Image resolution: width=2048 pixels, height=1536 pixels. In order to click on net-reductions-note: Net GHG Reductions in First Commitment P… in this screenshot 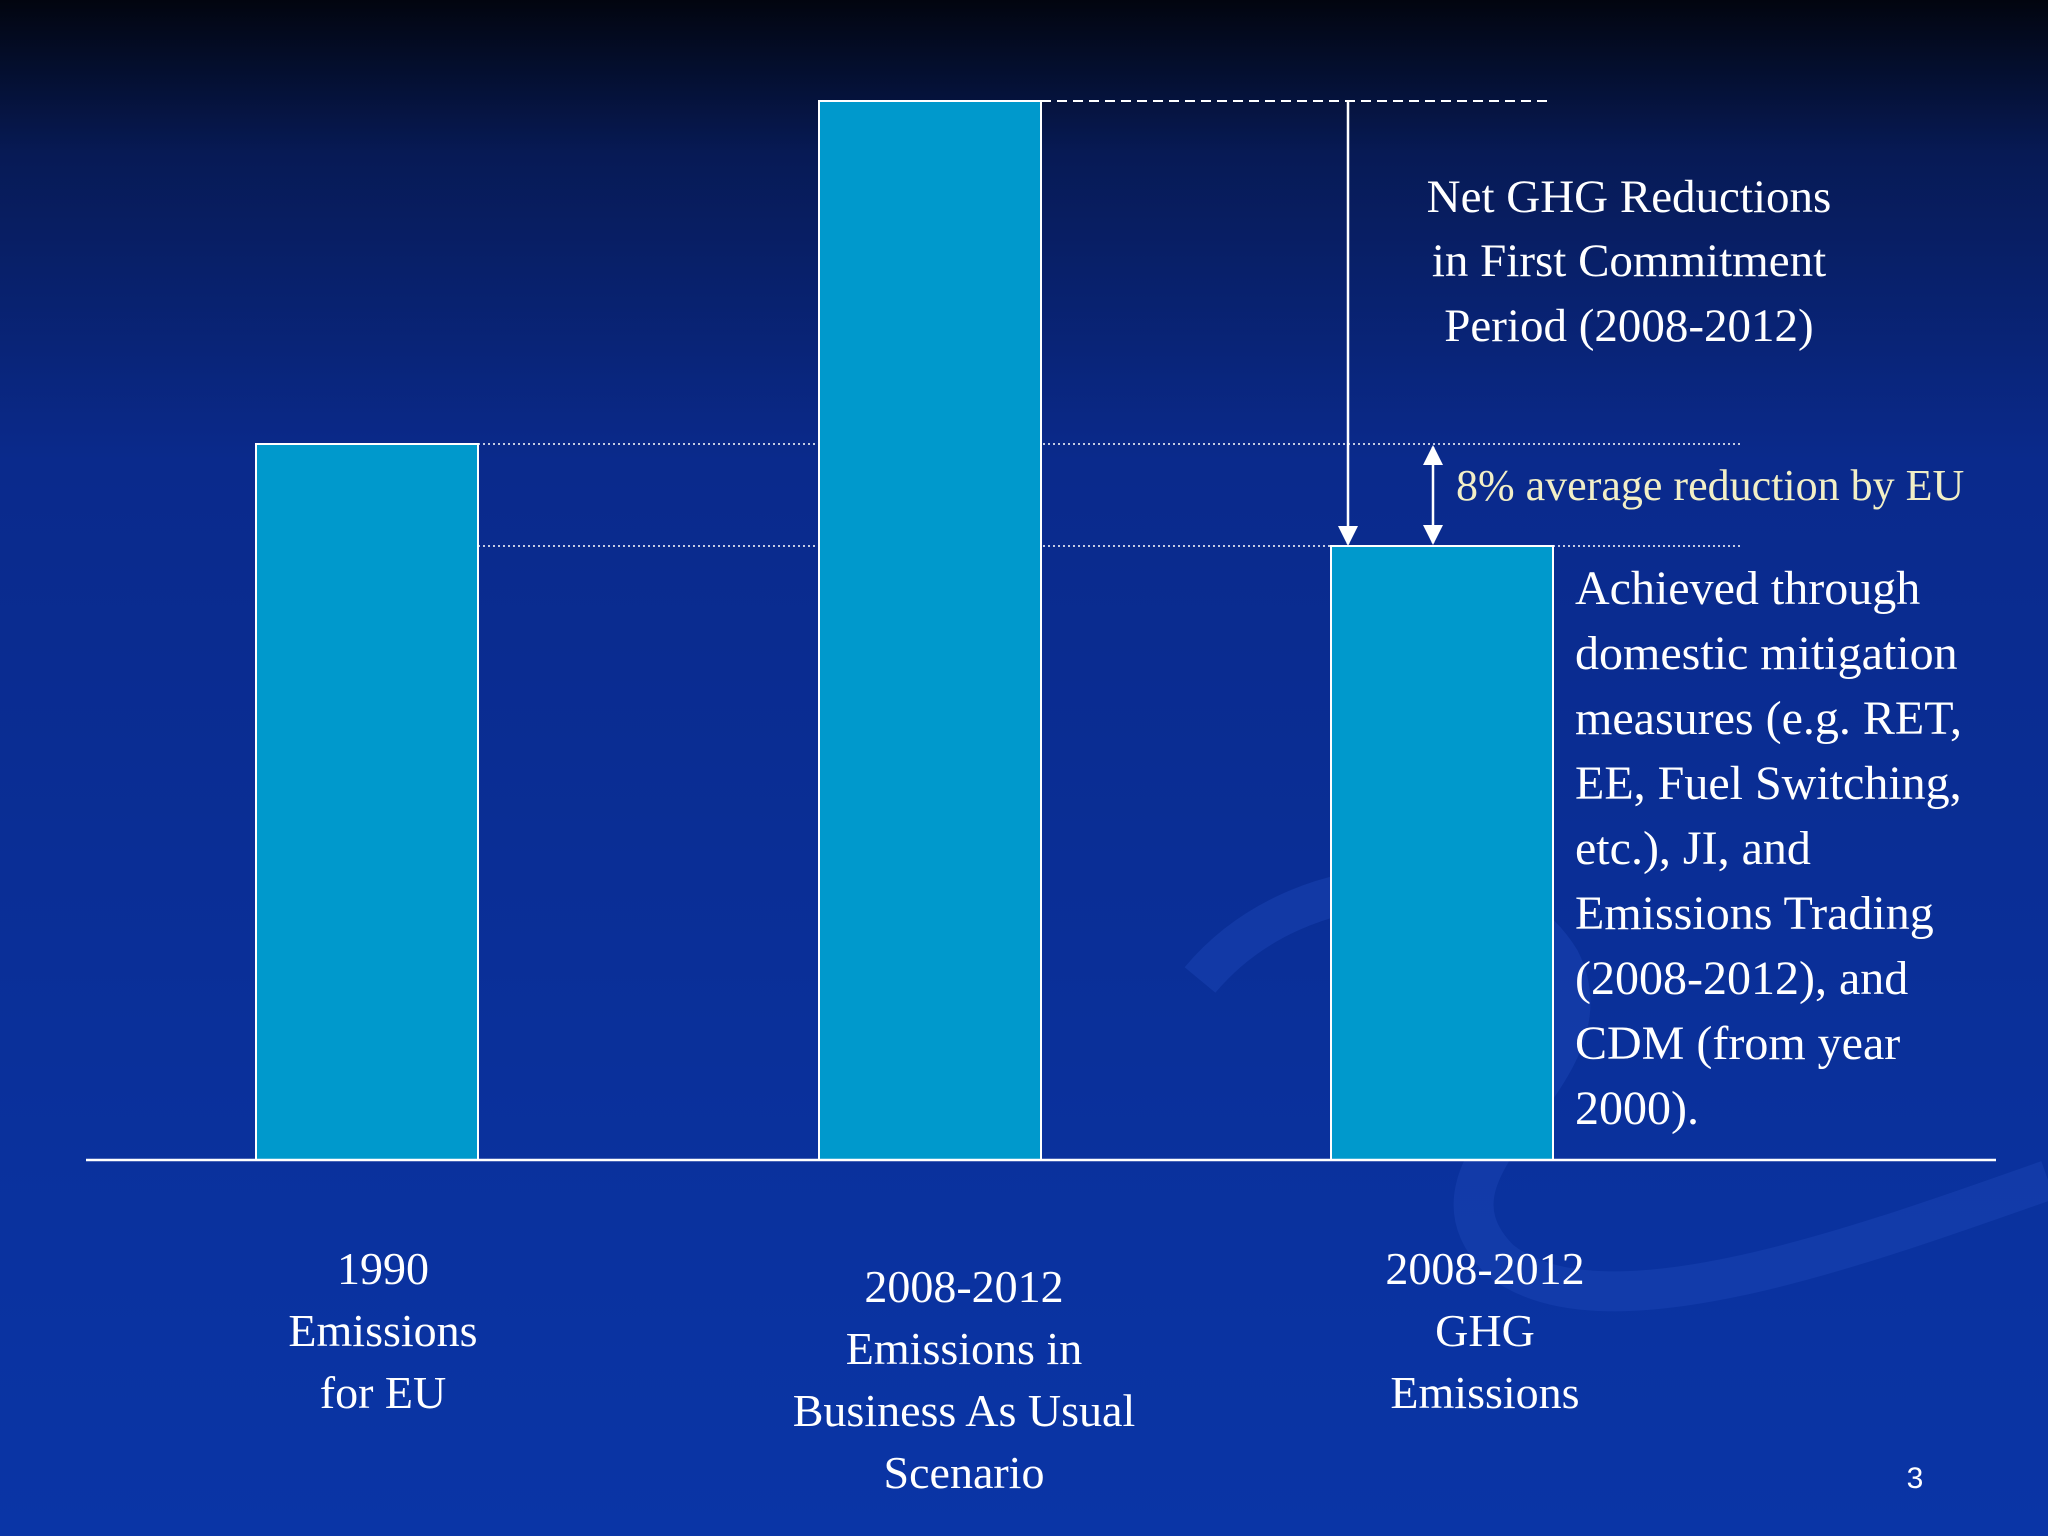, I will do `click(1629, 261)`.